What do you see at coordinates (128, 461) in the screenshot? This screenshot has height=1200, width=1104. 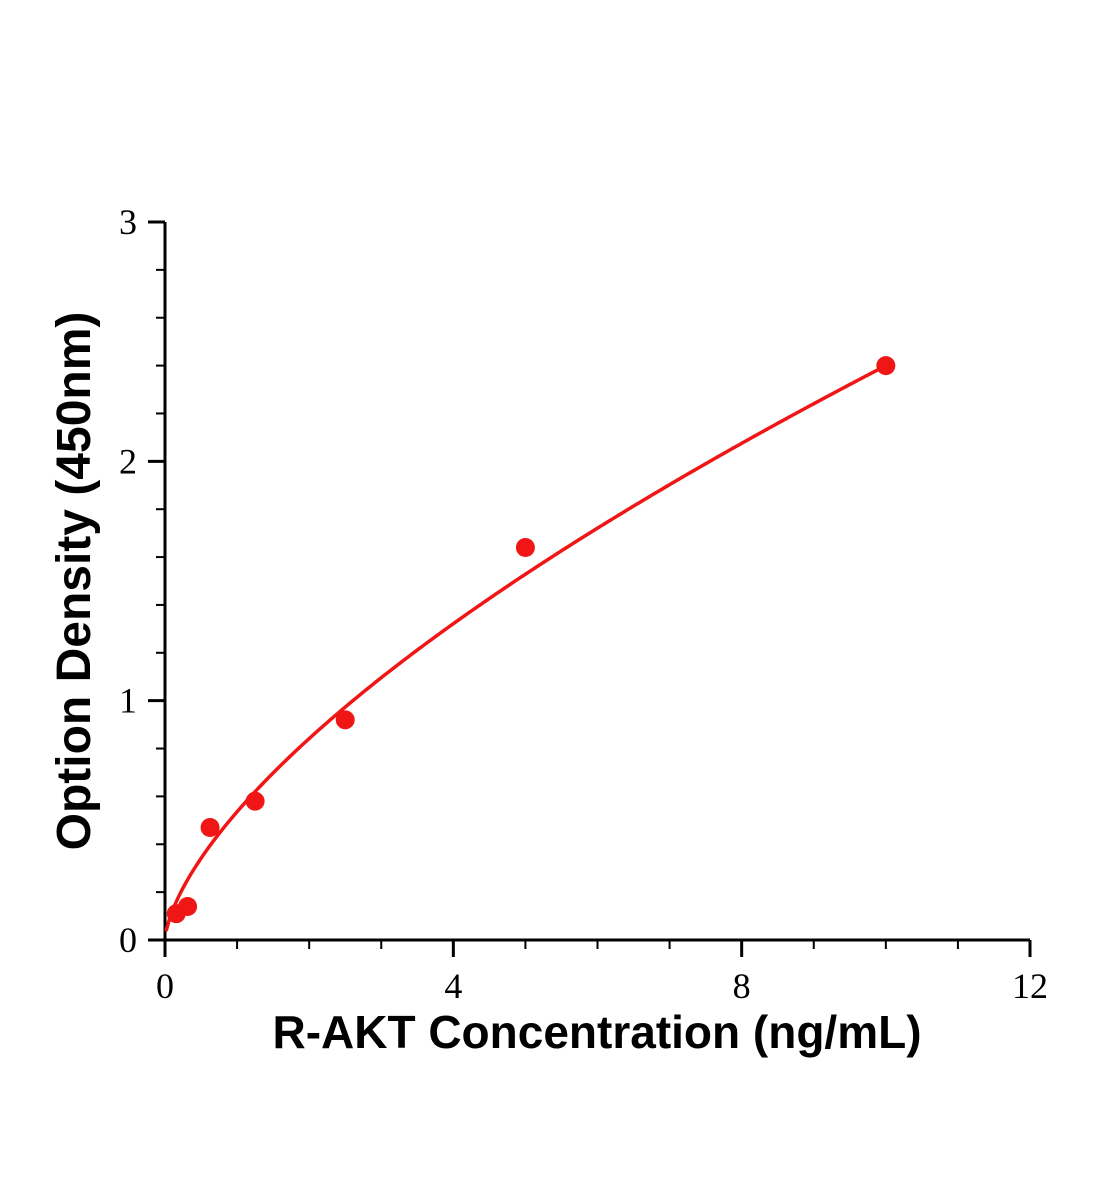 I see `y-tick-label: 2` at bounding box center [128, 461].